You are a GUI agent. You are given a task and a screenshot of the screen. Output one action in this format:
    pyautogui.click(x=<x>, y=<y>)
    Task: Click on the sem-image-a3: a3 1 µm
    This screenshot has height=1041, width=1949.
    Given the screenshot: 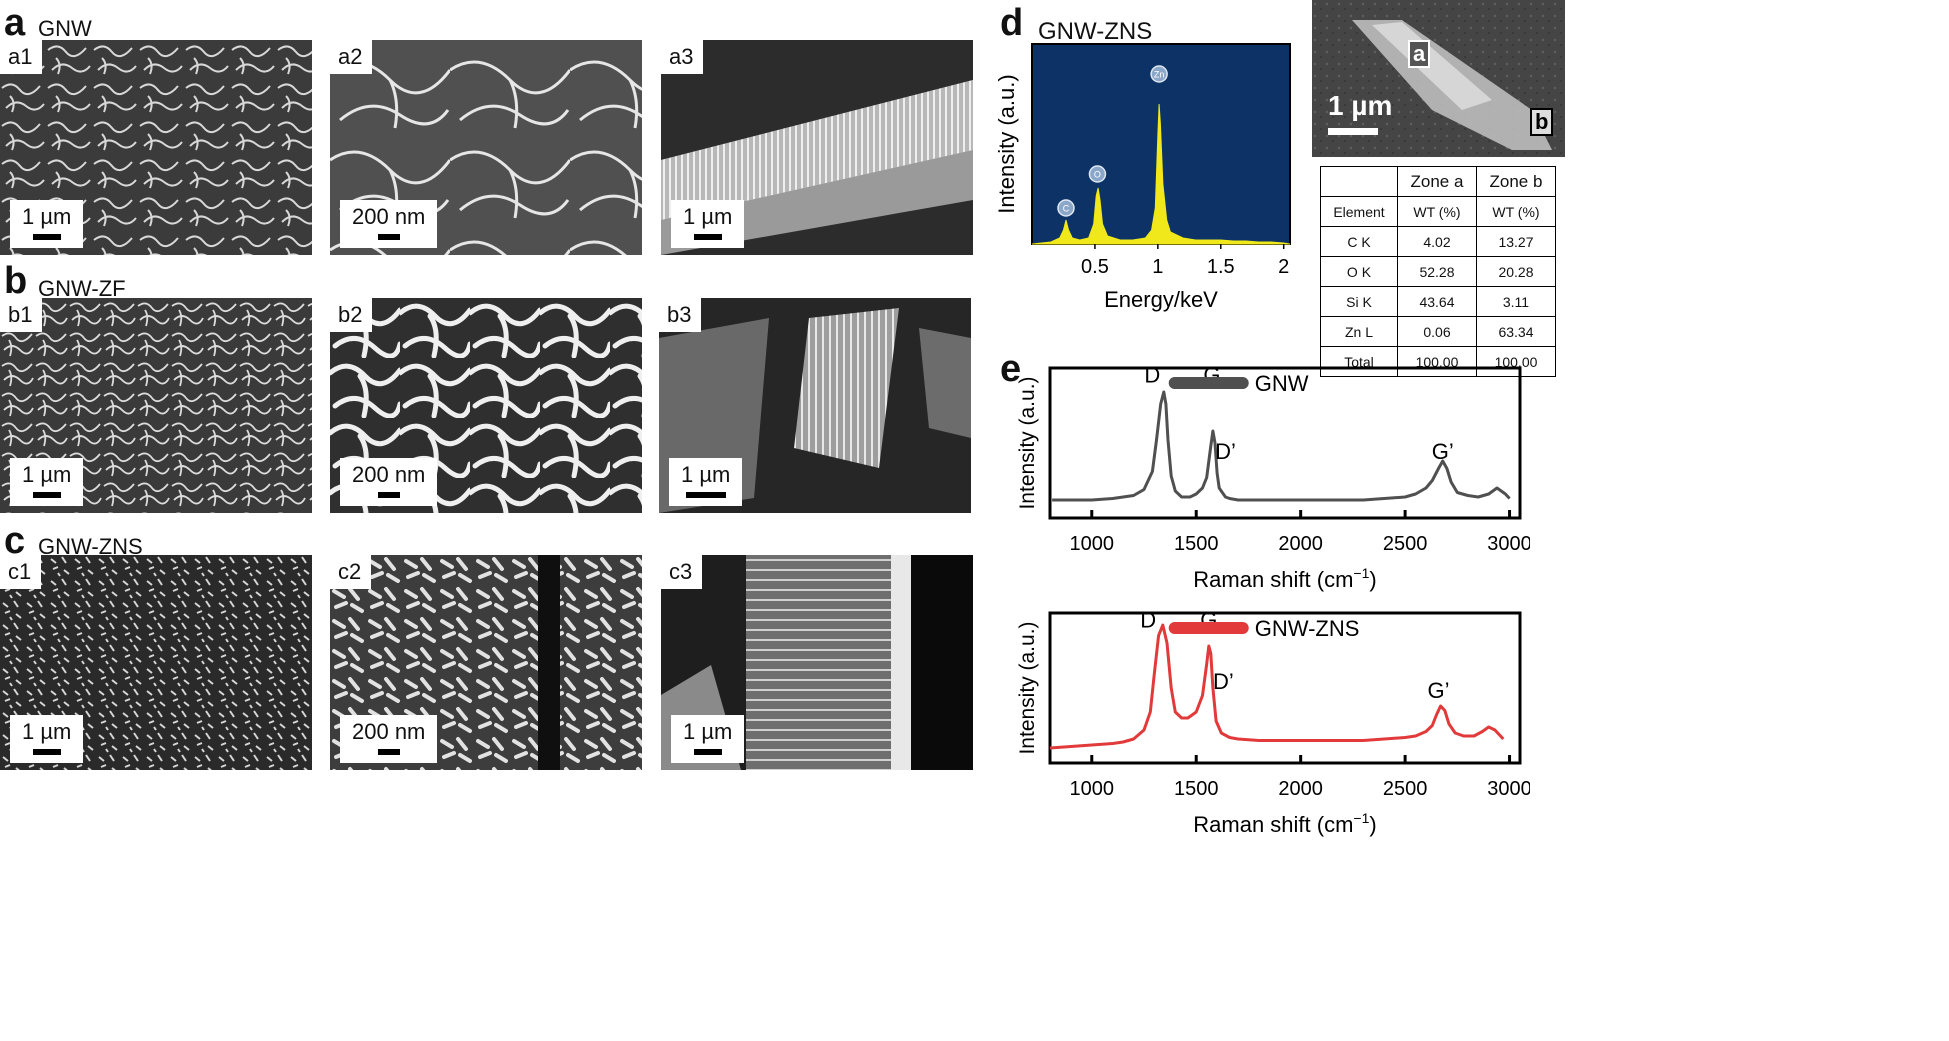 What is the action you would take?
    pyautogui.click(x=817, y=147)
    